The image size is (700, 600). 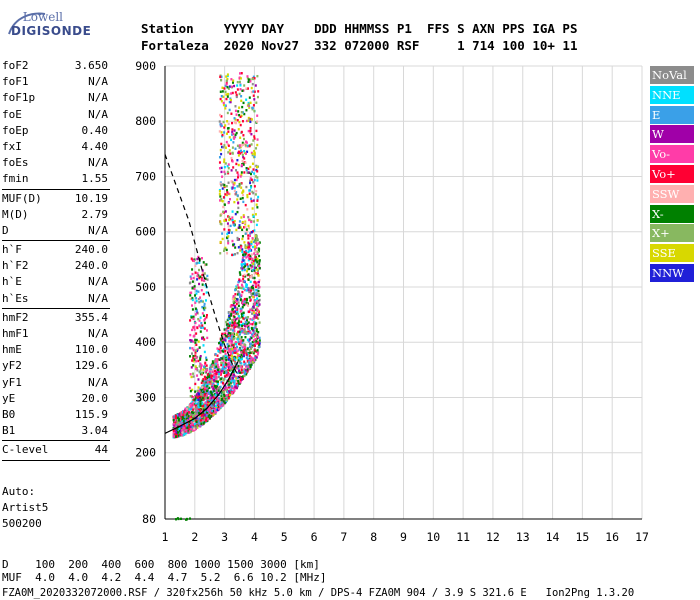 I want to click on param-name: foEp, so click(x=15, y=130).